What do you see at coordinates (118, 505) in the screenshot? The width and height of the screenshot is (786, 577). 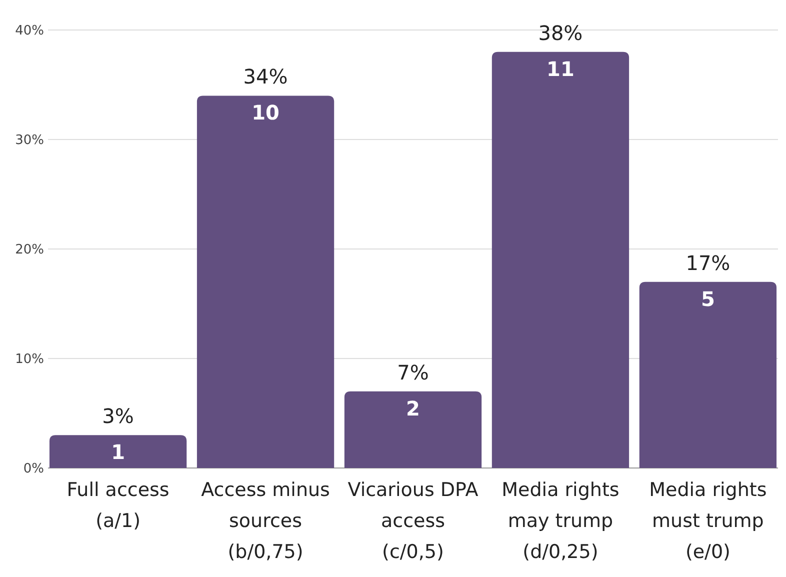 I see `x-tick-label: Full access (a/1)` at bounding box center [118, 505].